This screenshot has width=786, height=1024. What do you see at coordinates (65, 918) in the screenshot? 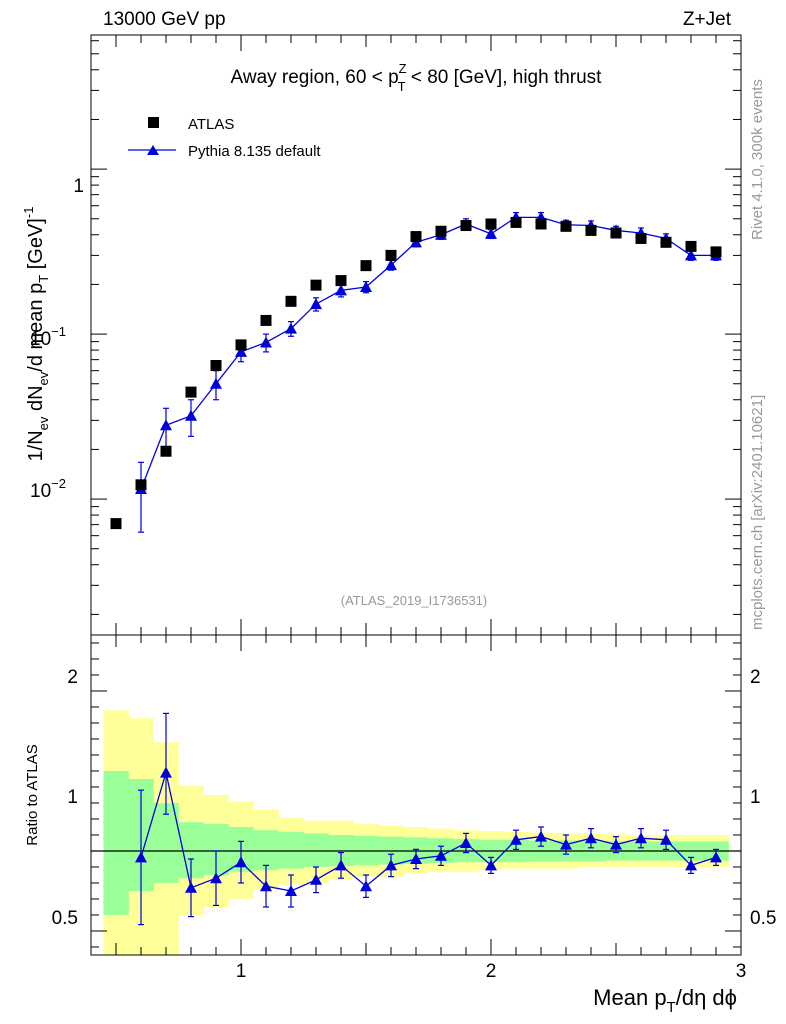
I see `ratio-ytick-label-left: 0.5` at bounding box center [65, 918].